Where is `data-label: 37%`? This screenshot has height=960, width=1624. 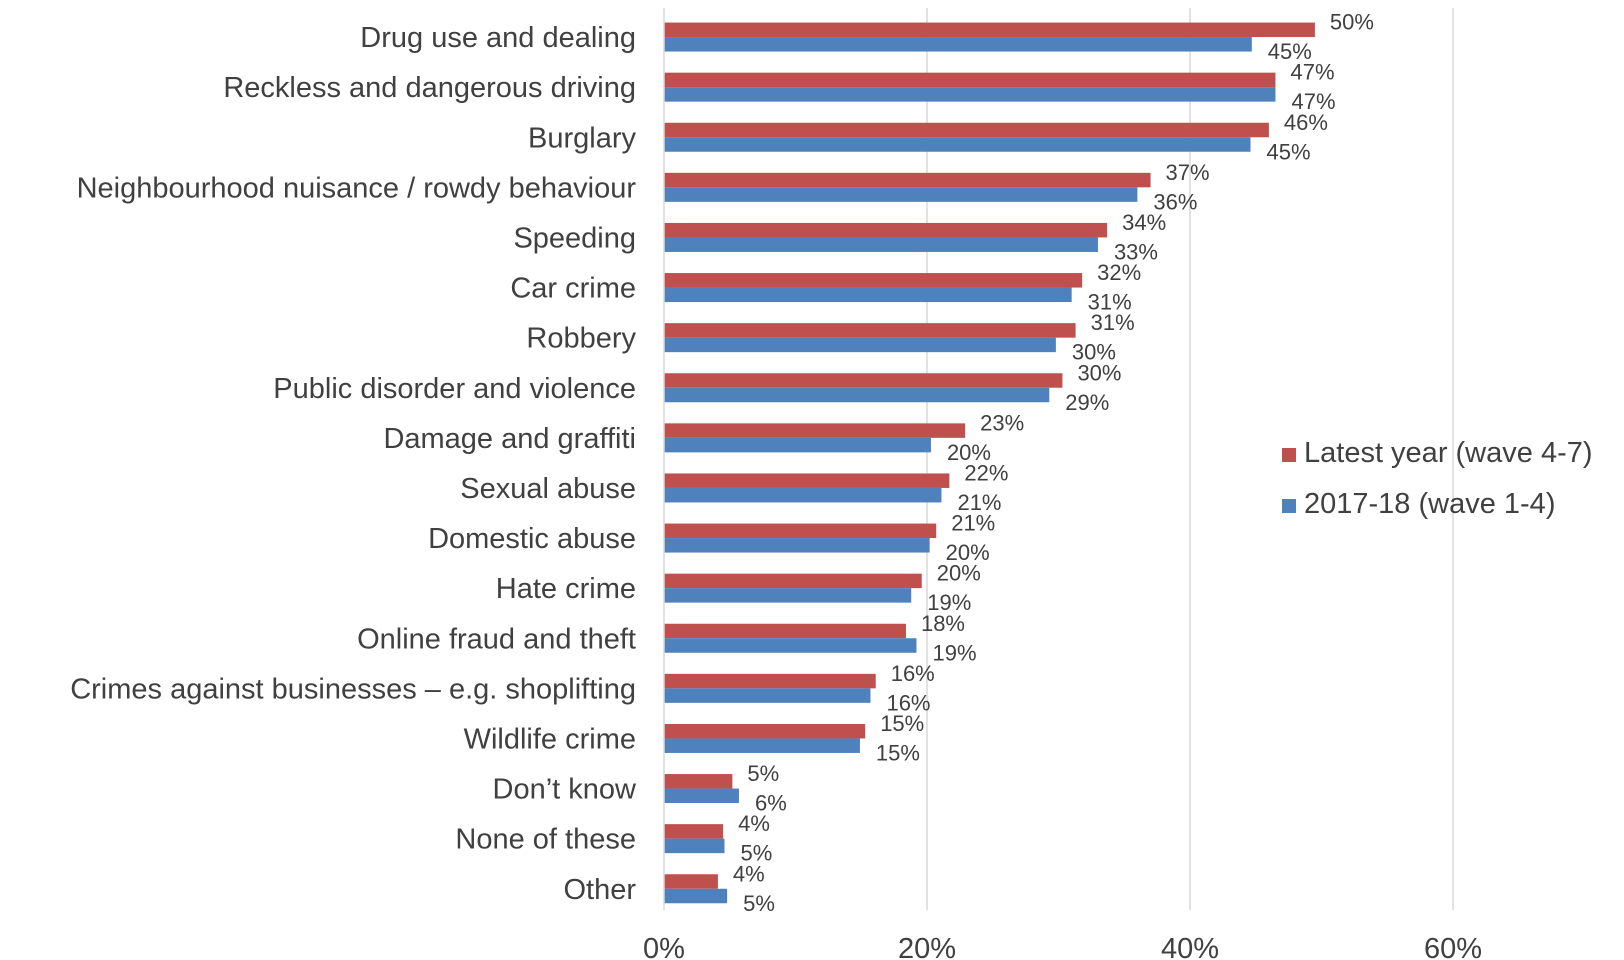
data-label: 37% is located at coordinates (1188, 172).